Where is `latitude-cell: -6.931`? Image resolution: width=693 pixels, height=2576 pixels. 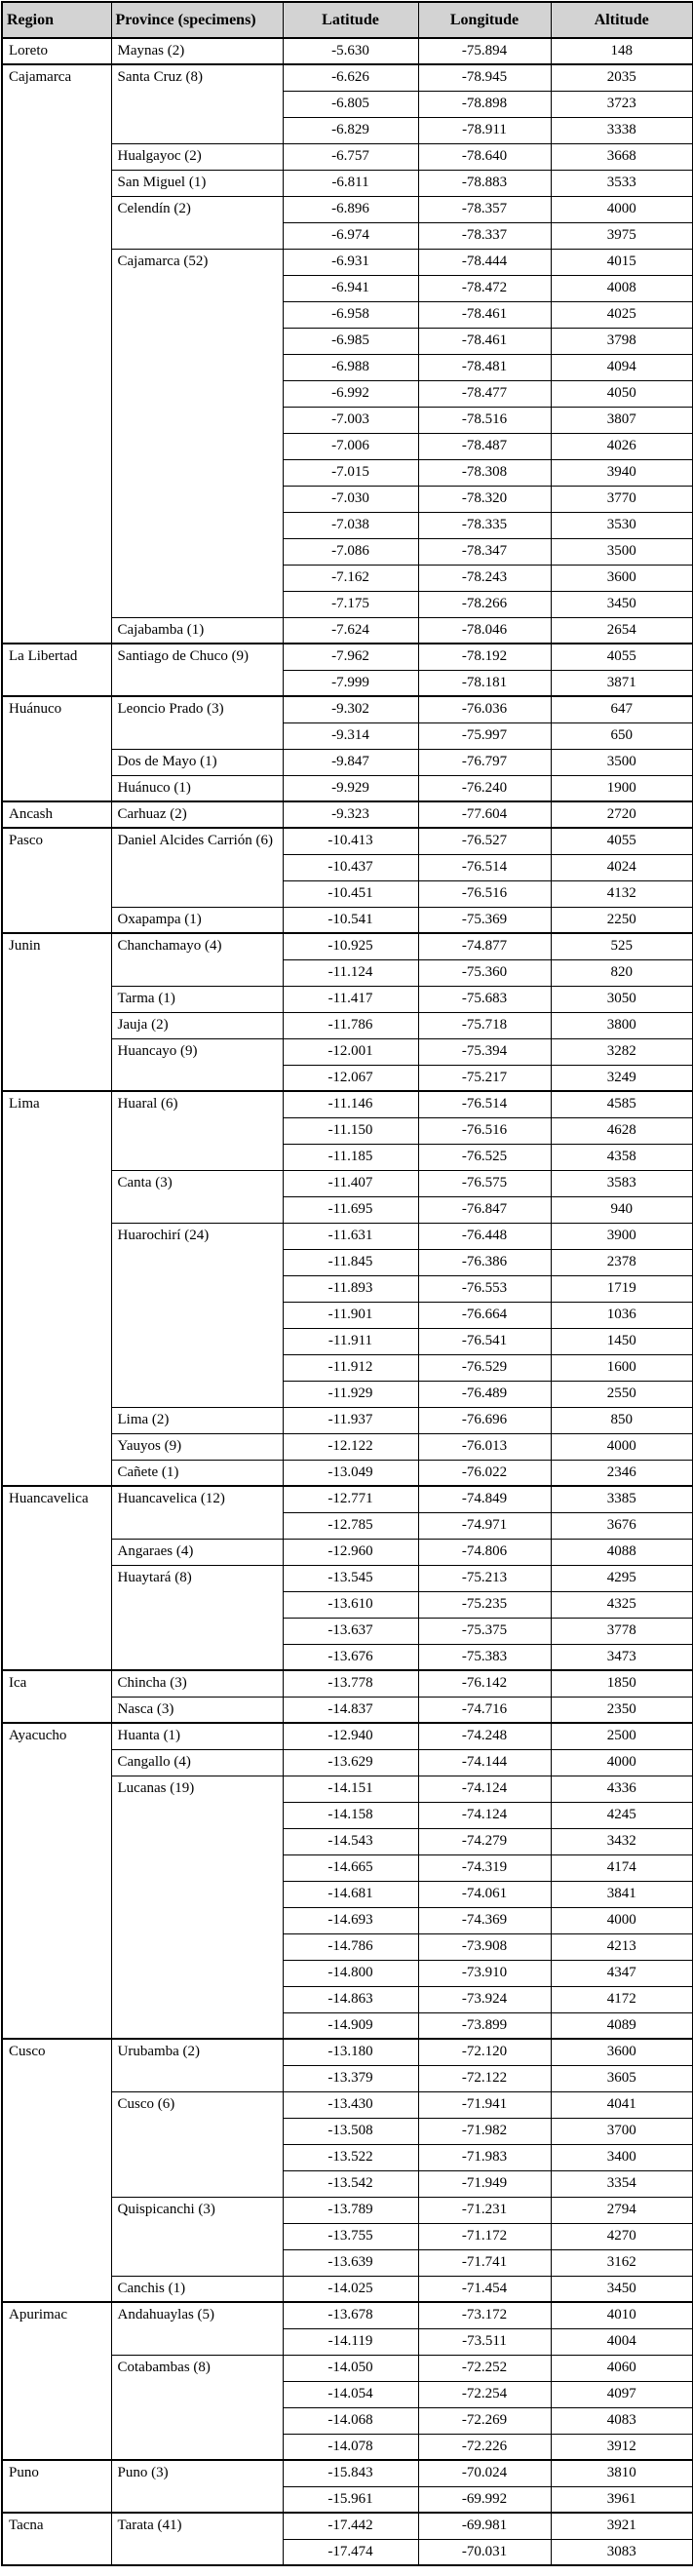 latitude-cell: -6.931 is located at coordinates (350, 262).